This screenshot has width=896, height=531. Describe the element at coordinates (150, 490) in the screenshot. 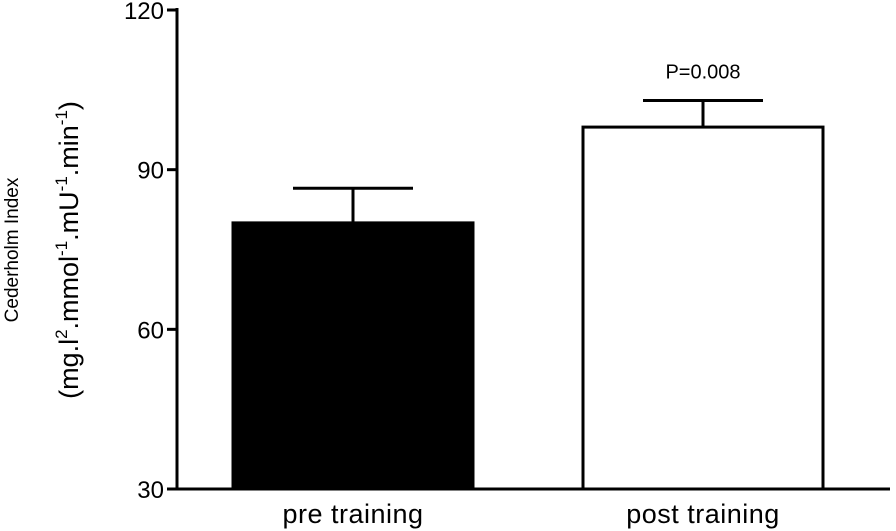

I see `y-tick-label-30: 30` at that location.